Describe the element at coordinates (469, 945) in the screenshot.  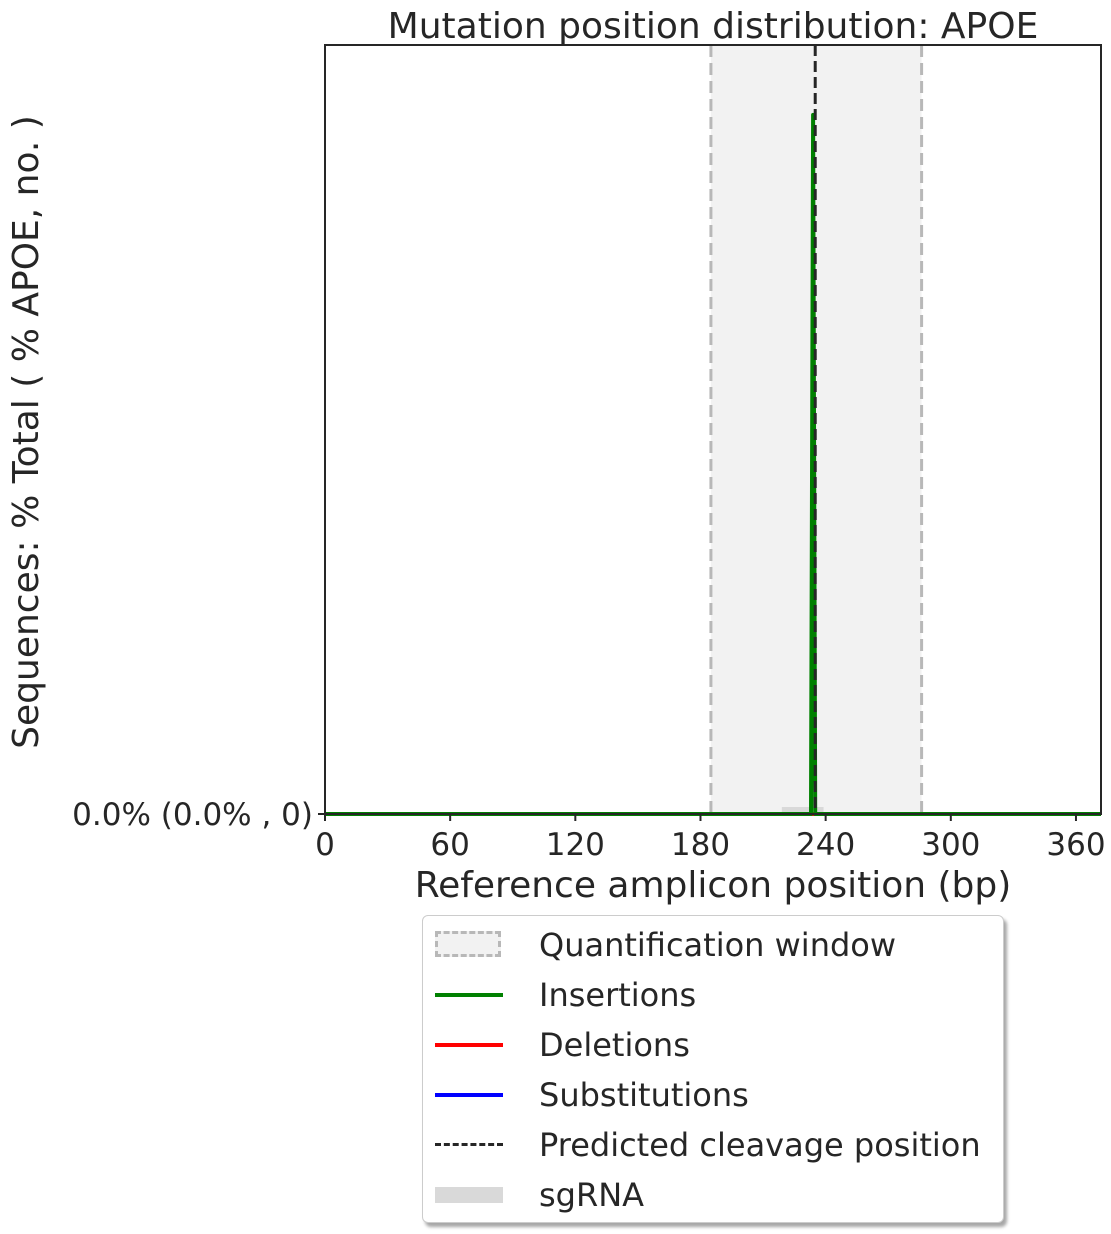
I see `legend-swatch-window` at that location.